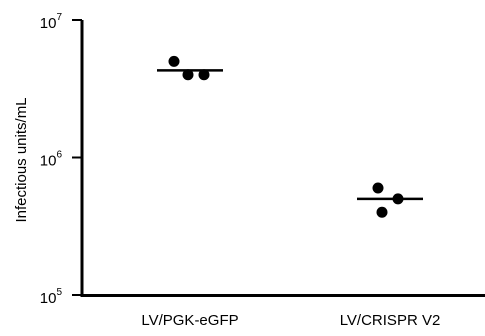 This screenshot has width=485, height=336. What do you see at coordinates (21, 159) in the screenshot?
I see `y-axis-label: Infectious units/mL` at bounding box center [21, 159].